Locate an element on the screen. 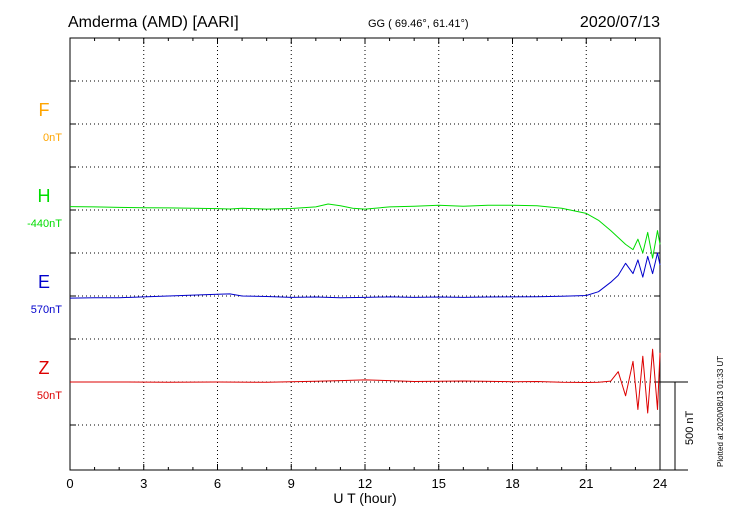  x-tick-label-6: 6 is located at coordinates (217, 483).